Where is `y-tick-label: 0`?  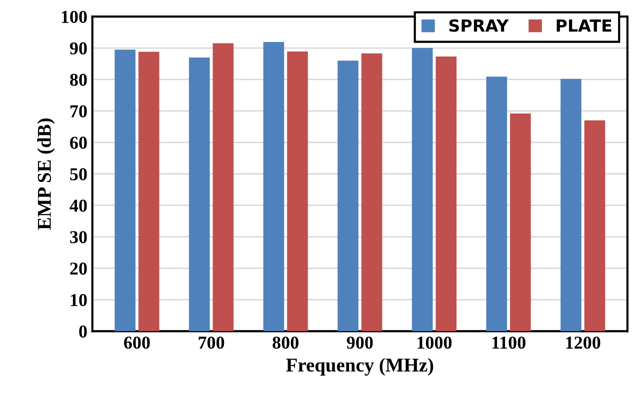
y-tick-label: 0 is located at coordinates (83, 331).